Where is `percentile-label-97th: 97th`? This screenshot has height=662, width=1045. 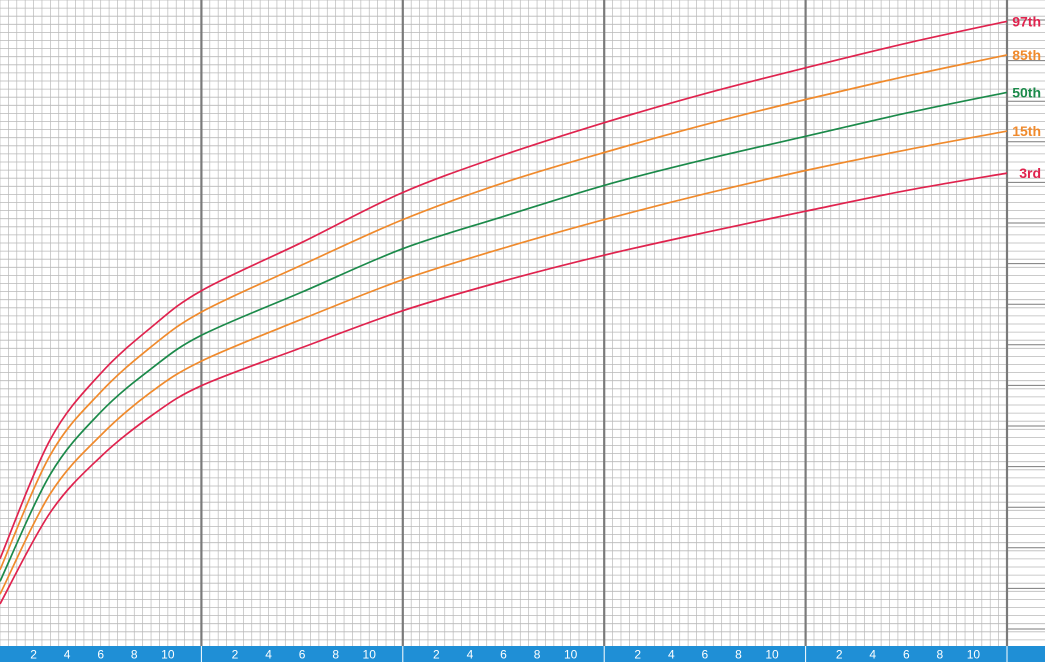
percentile-label-97th: 97th is located at coordinates (1026, 21).